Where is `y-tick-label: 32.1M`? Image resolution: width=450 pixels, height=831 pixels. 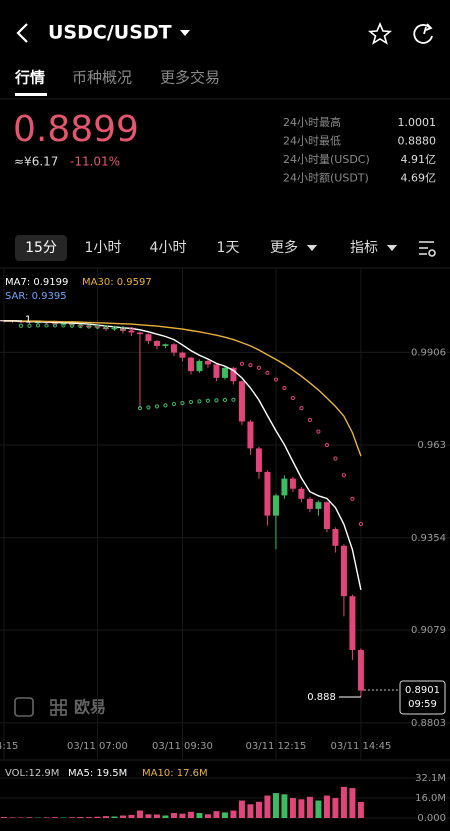 y-tick-label: 32.1M is located at coordinates (430, 778).